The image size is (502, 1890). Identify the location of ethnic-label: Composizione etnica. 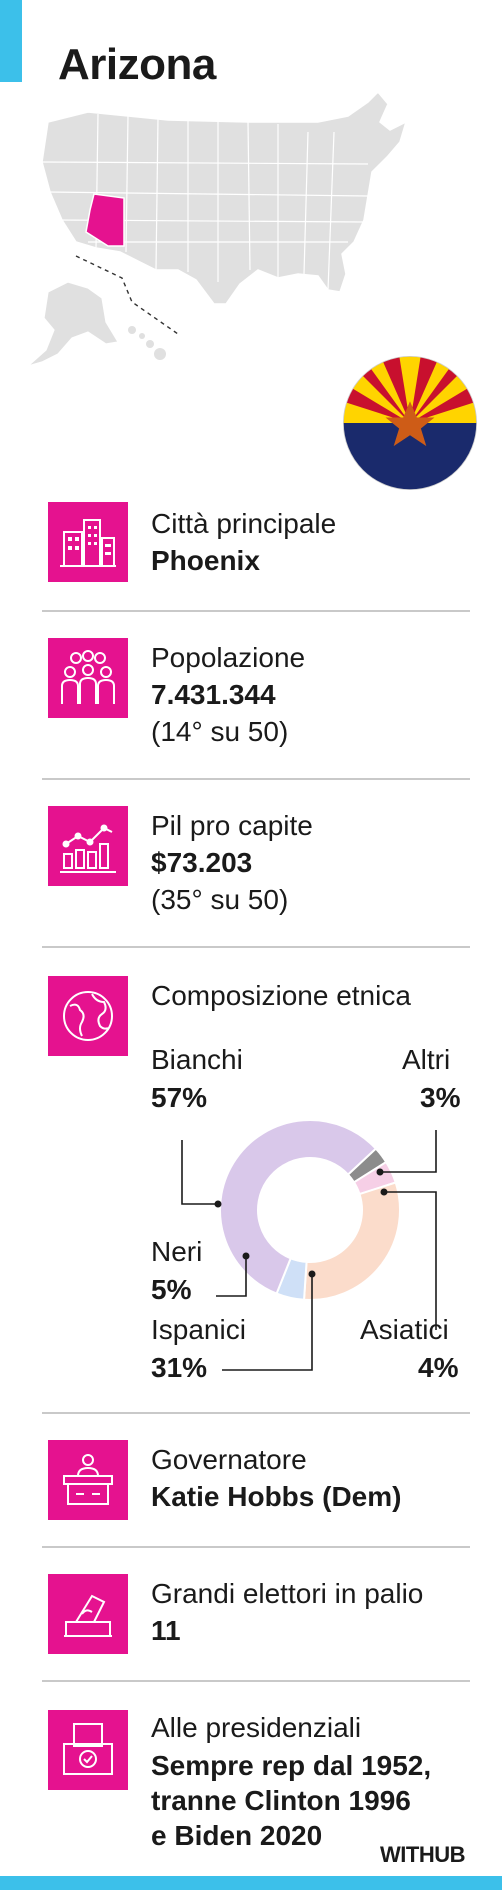
(281, 995).